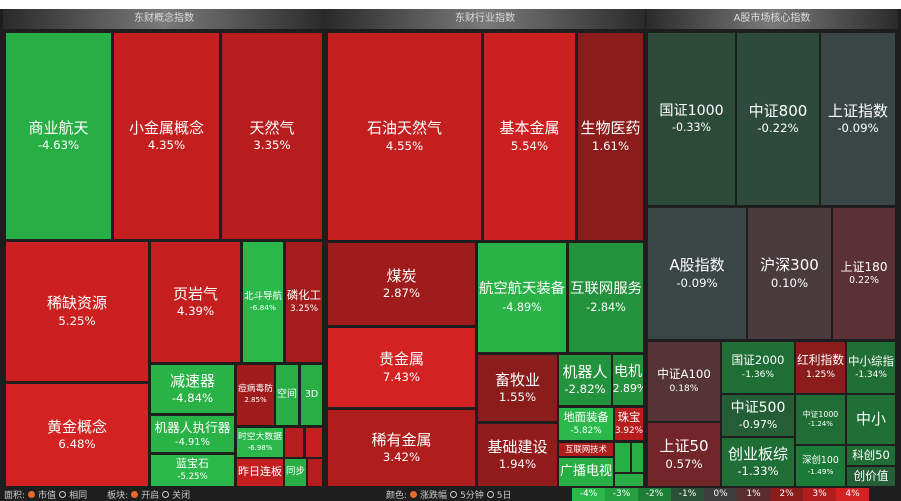 The image size is (901, 501). I want to click on tile-change: 0.22%, so click(864, 281).